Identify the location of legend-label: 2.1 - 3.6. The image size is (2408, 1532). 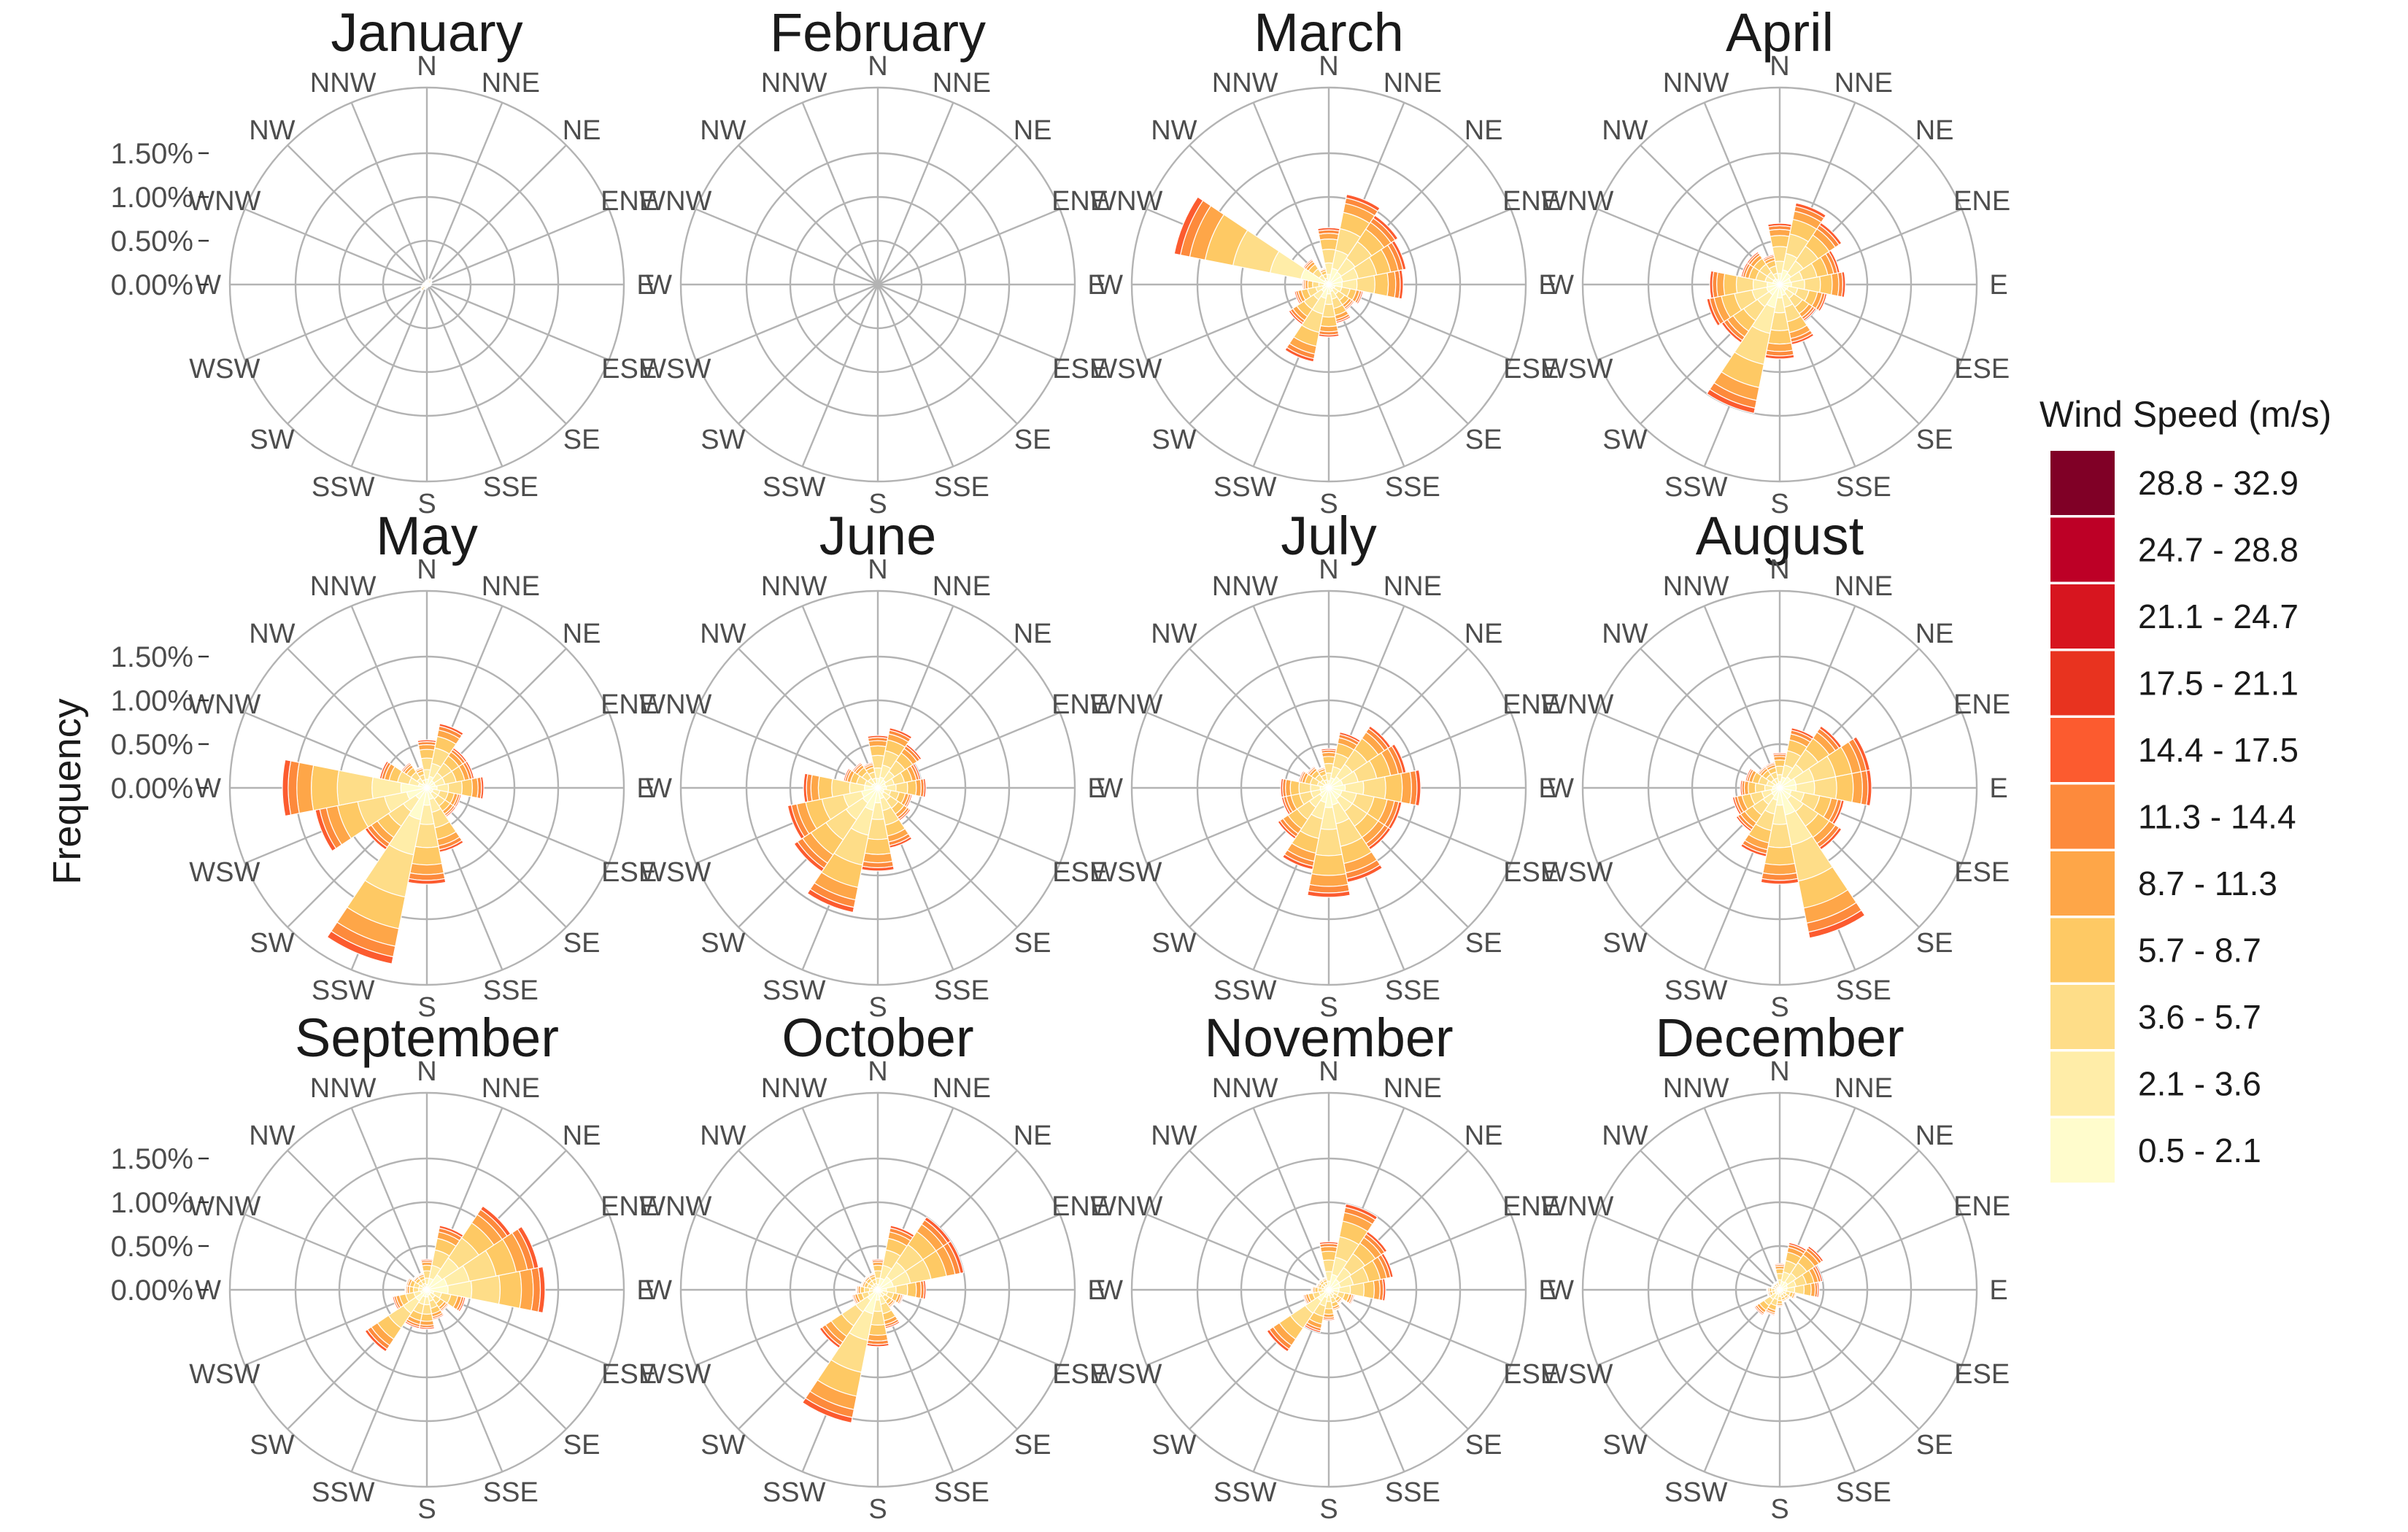
(2199, 1084).